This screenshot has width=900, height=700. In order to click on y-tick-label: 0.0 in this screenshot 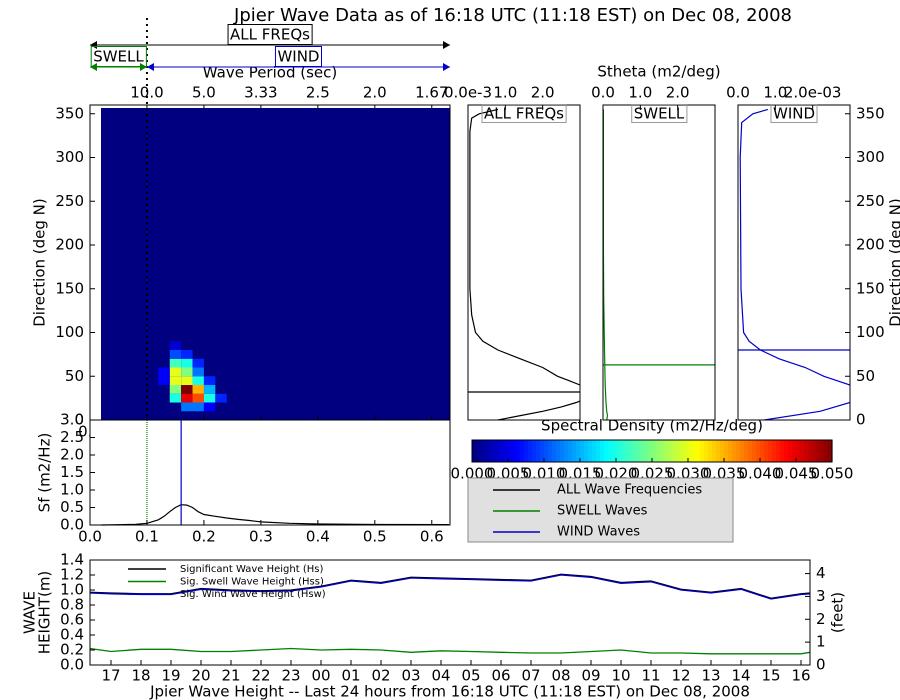, I will do `click(72, 665)`.